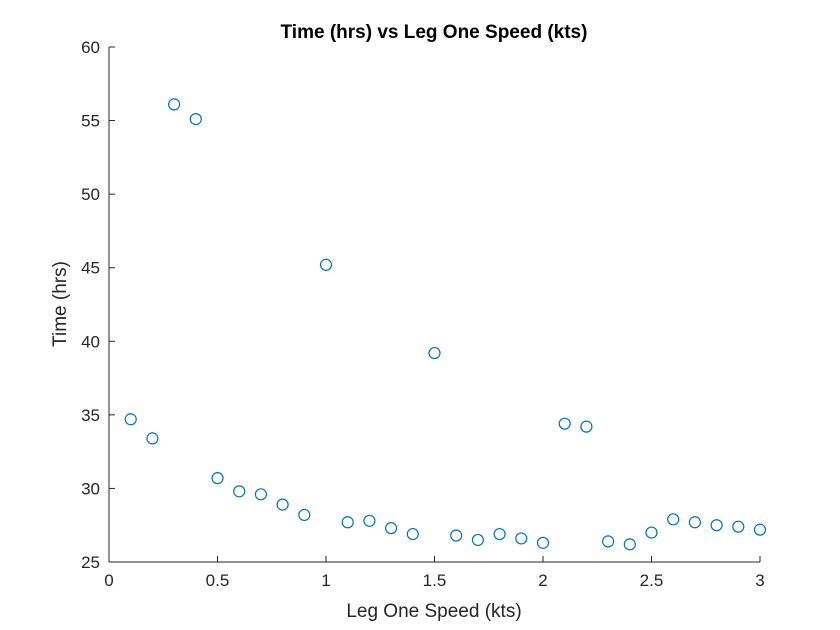 Image resolution: width=840 pixels, height=630 pixels. I want to click on x-axis-ticks: 0 0.5 1 1.5 2 2.5 3, so click(434, 573).